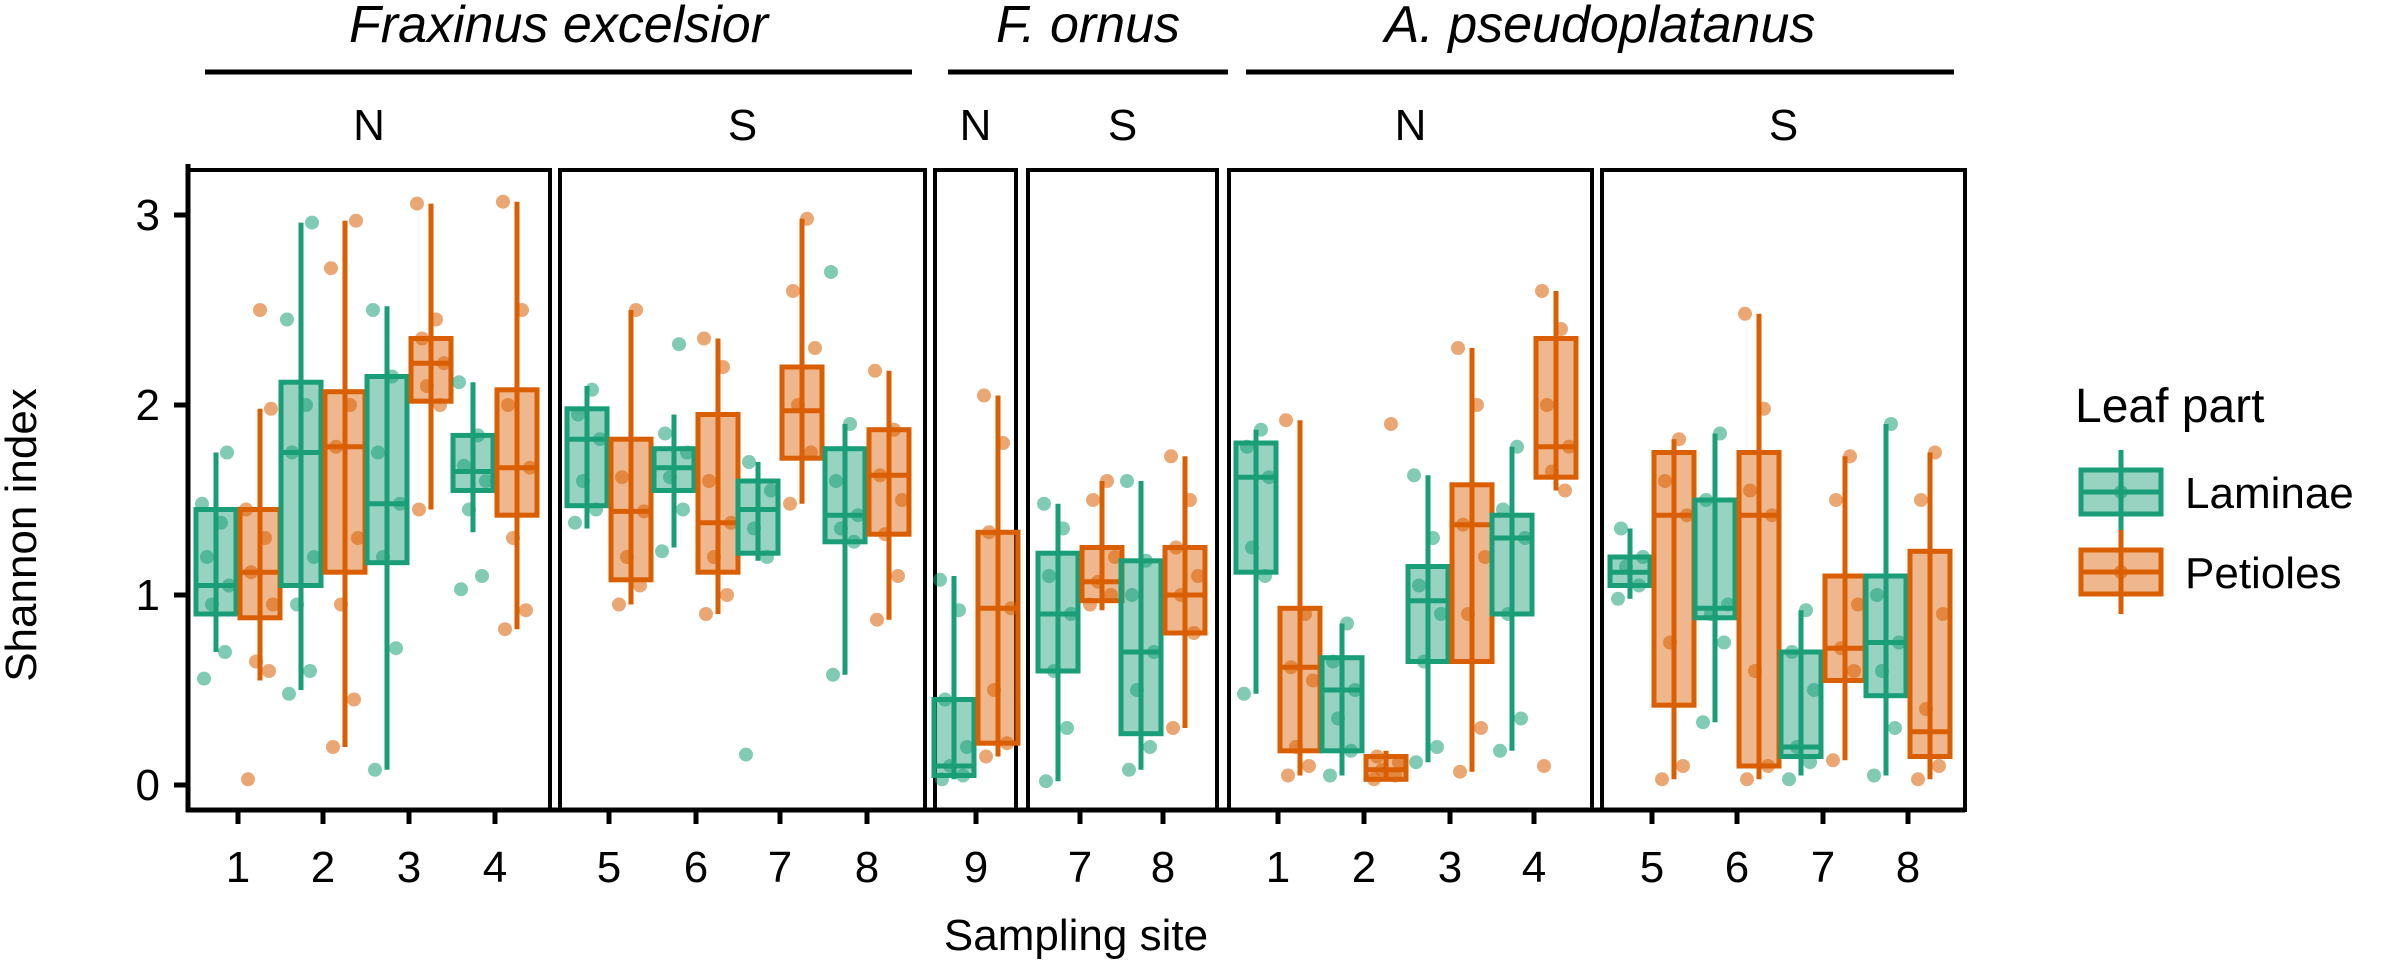 Image resolution: width=2382 pixels, height=962 pixels. I want to click on legend-label: Laminae, so click(2269, 493).